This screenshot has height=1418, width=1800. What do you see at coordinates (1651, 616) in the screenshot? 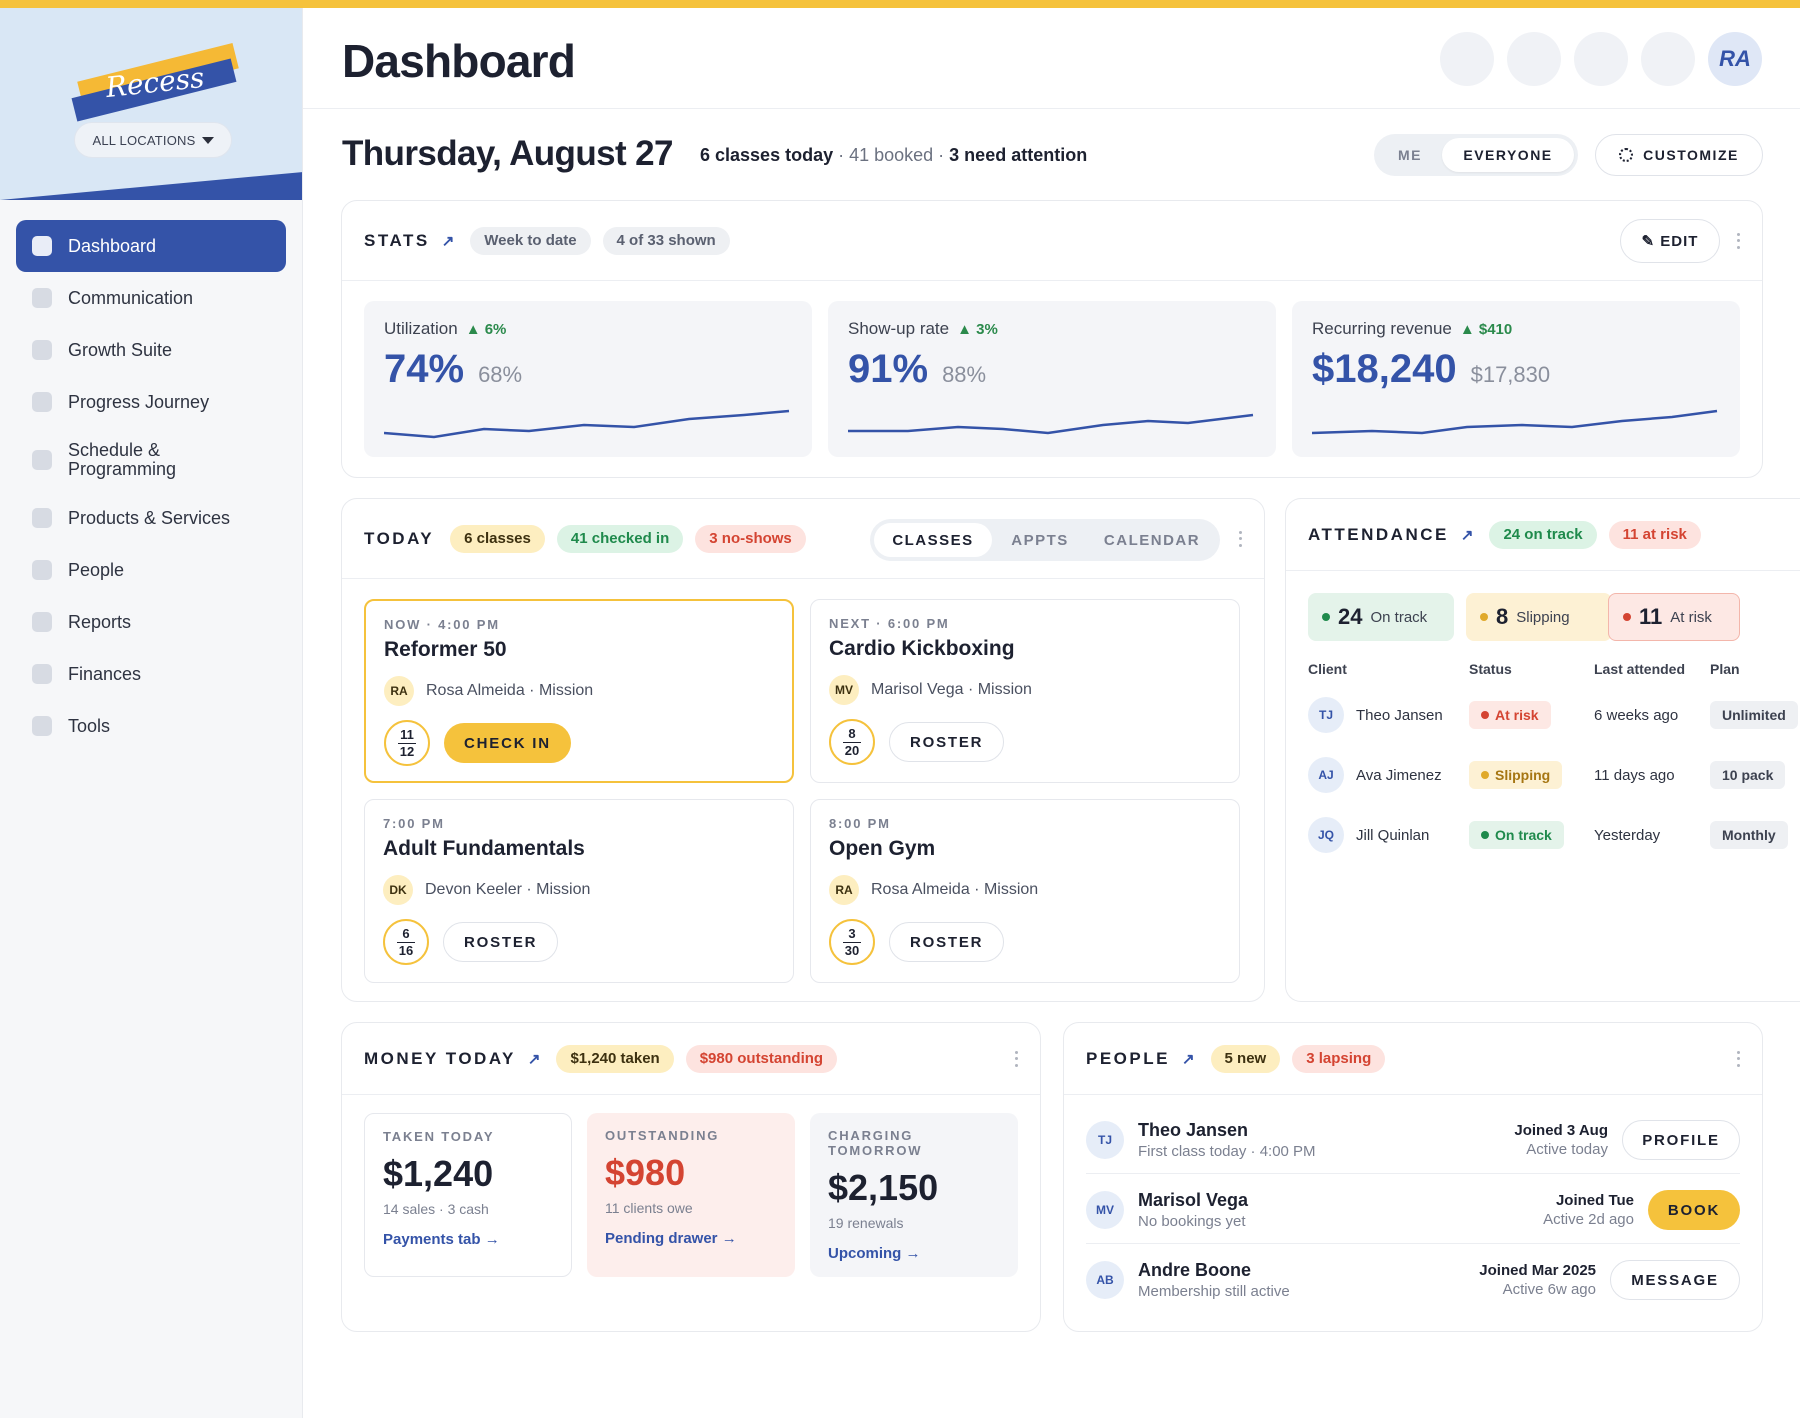
I see `summary-count: 11` at bounding box center [1651, 616].